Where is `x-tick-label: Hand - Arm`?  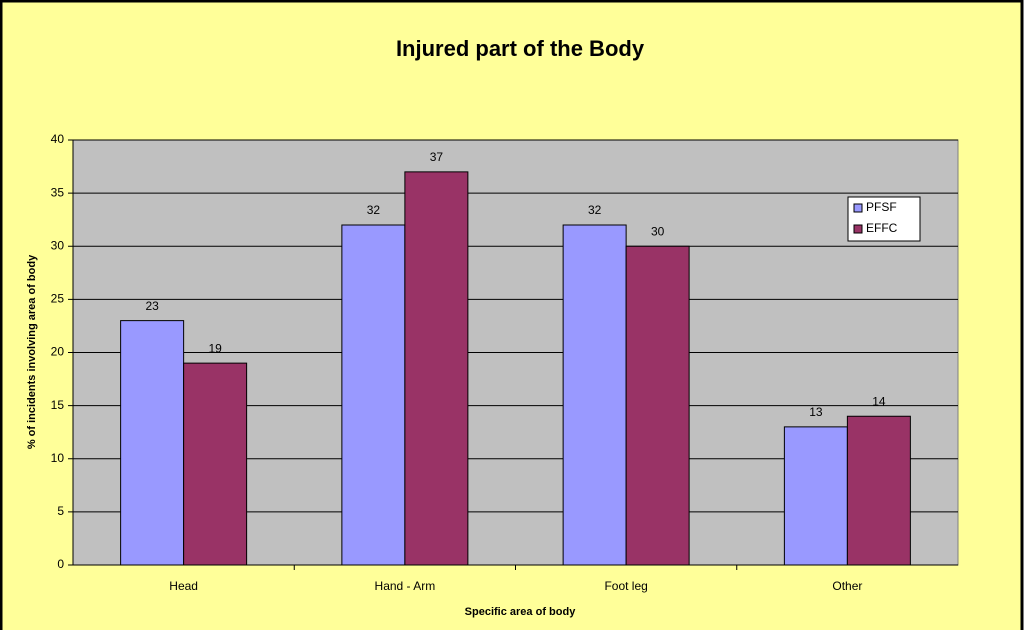 x-tick-label: Hand - Arm is located at coordinates (405, 586).